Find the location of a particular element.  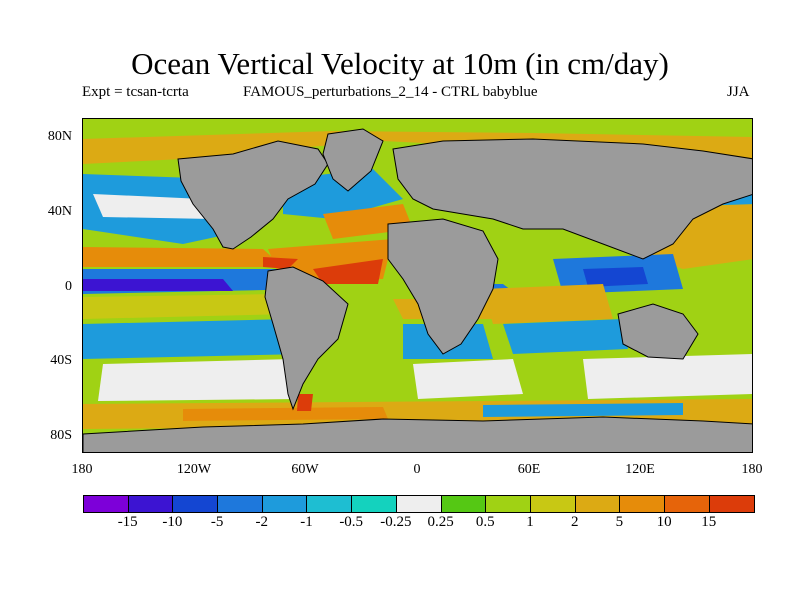

colorbar-label: -1 is located at coordinates (306, 522).